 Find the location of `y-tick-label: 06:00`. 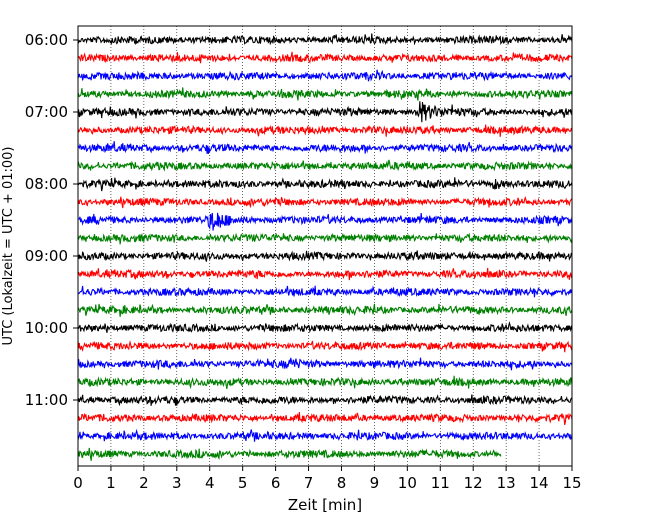

y-tick-label: 06:00 is located at coordinates (46, 40).